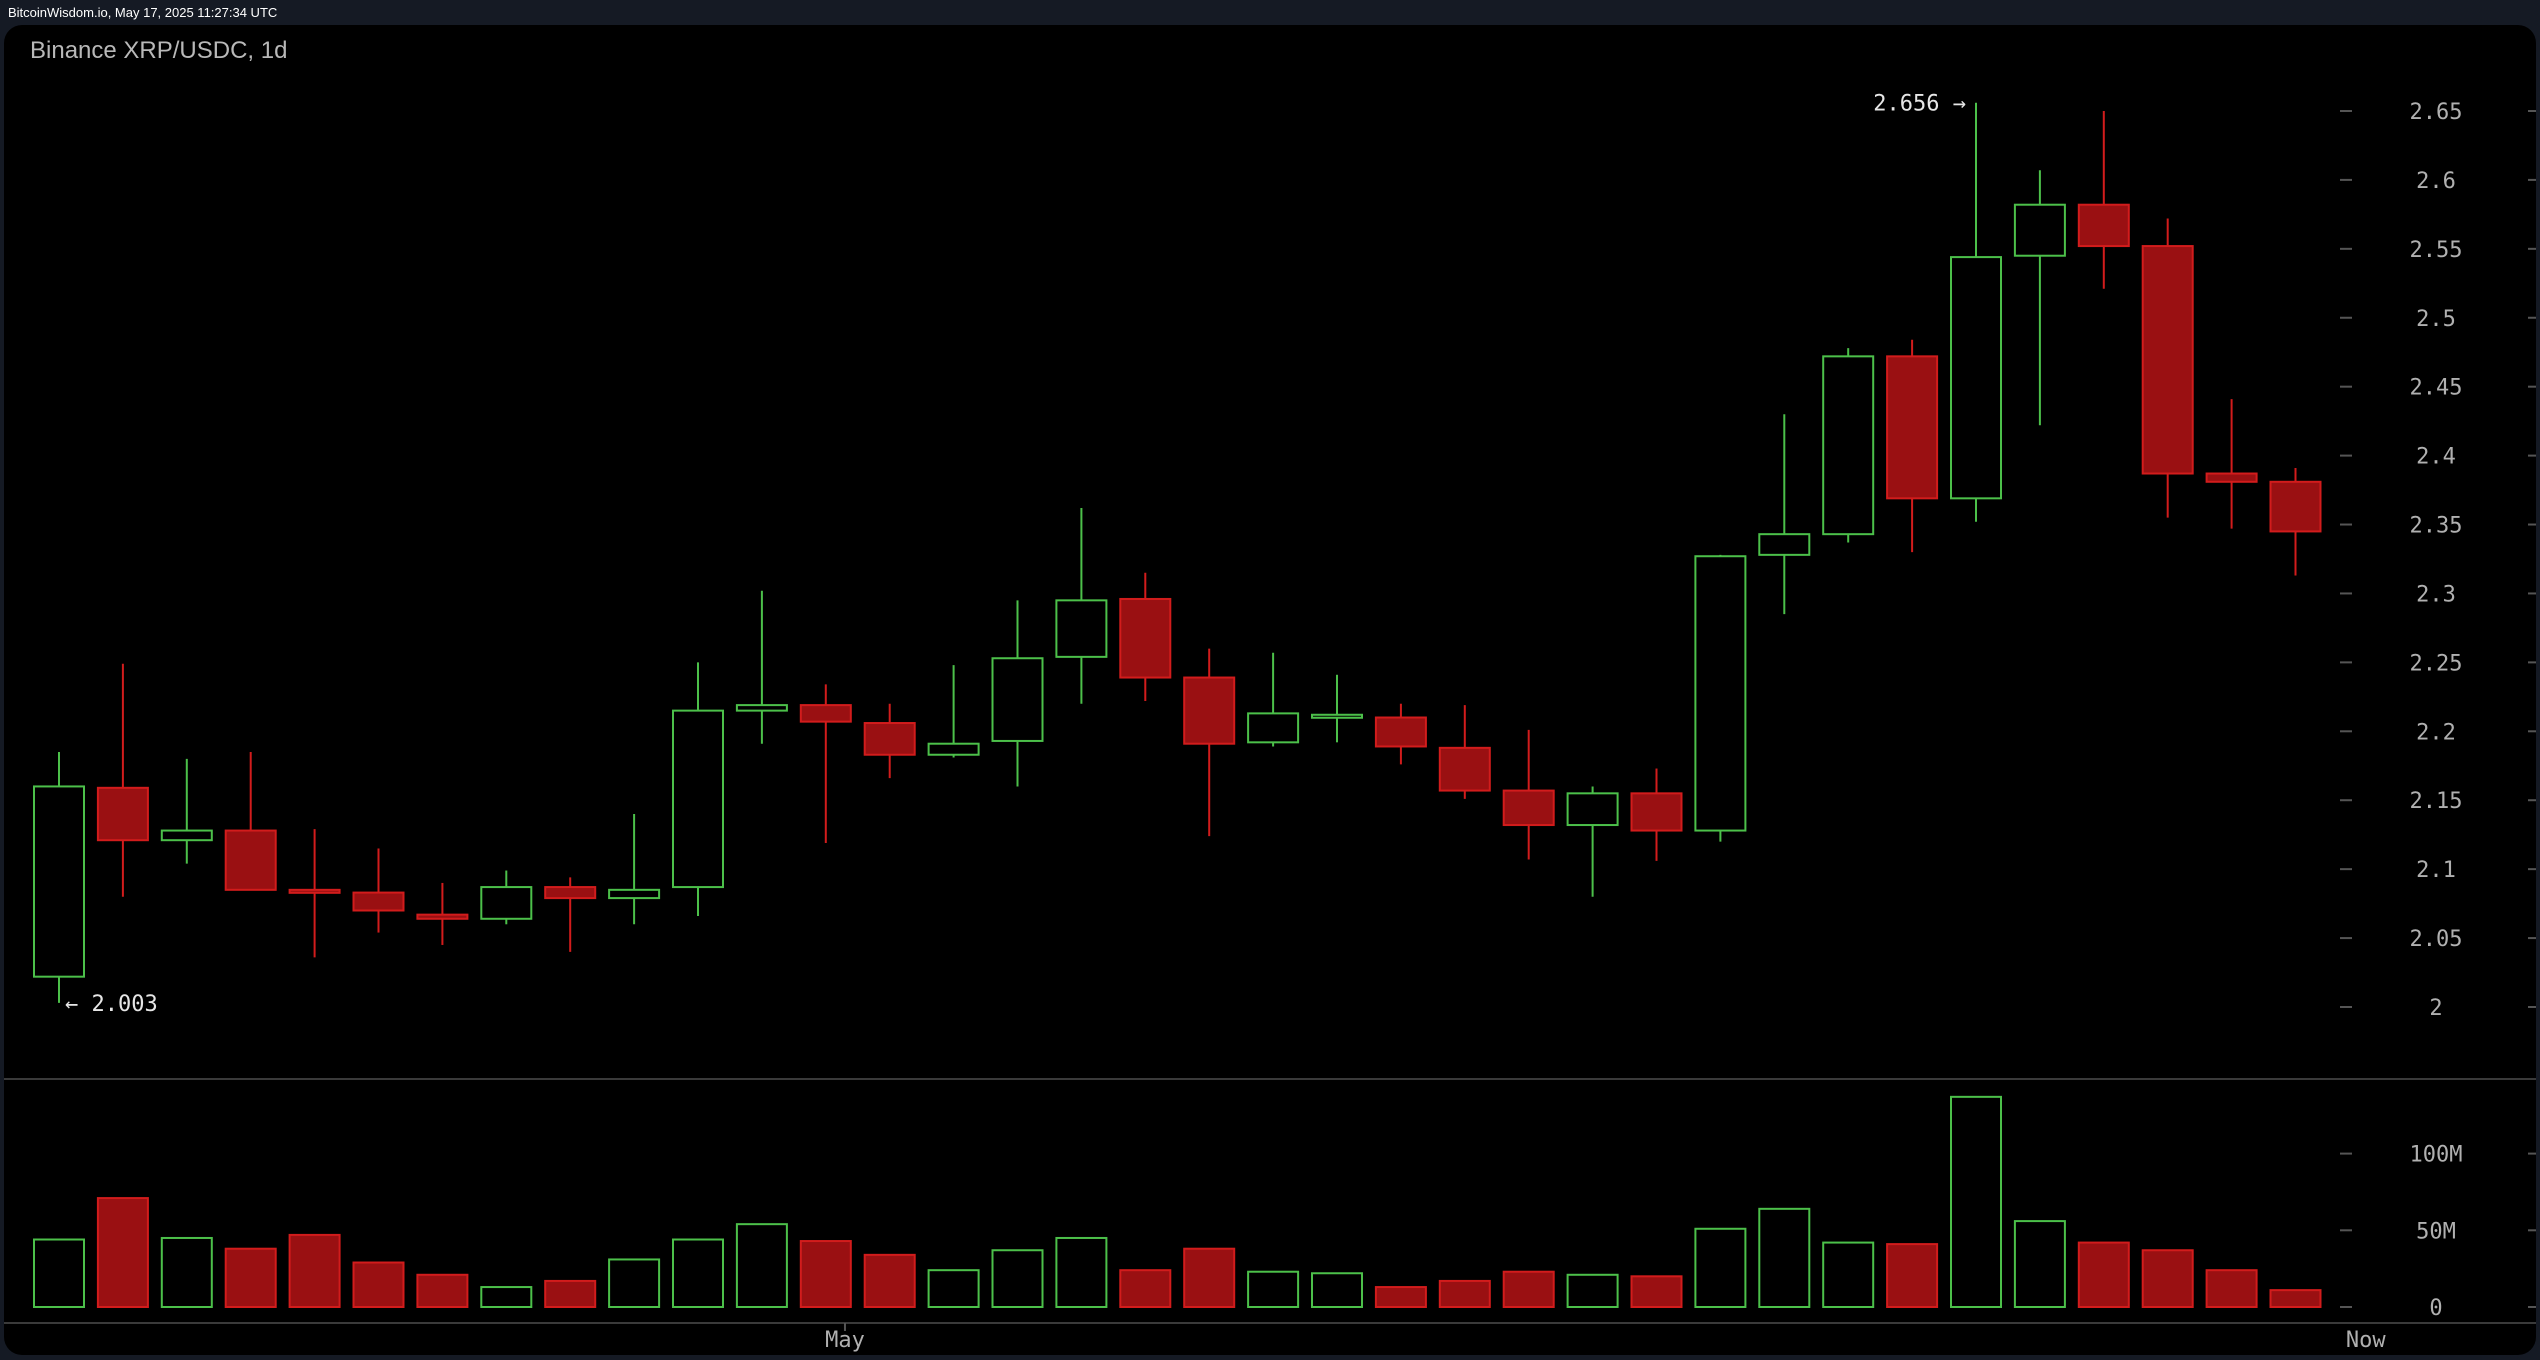 Image resolution: width=2540 pixels, height=1360 pixels. What do you see at coordinates (2436, 732) in the screenshot?
I see `price-tick-label: 2.2` at bounding box center [2436, 732].